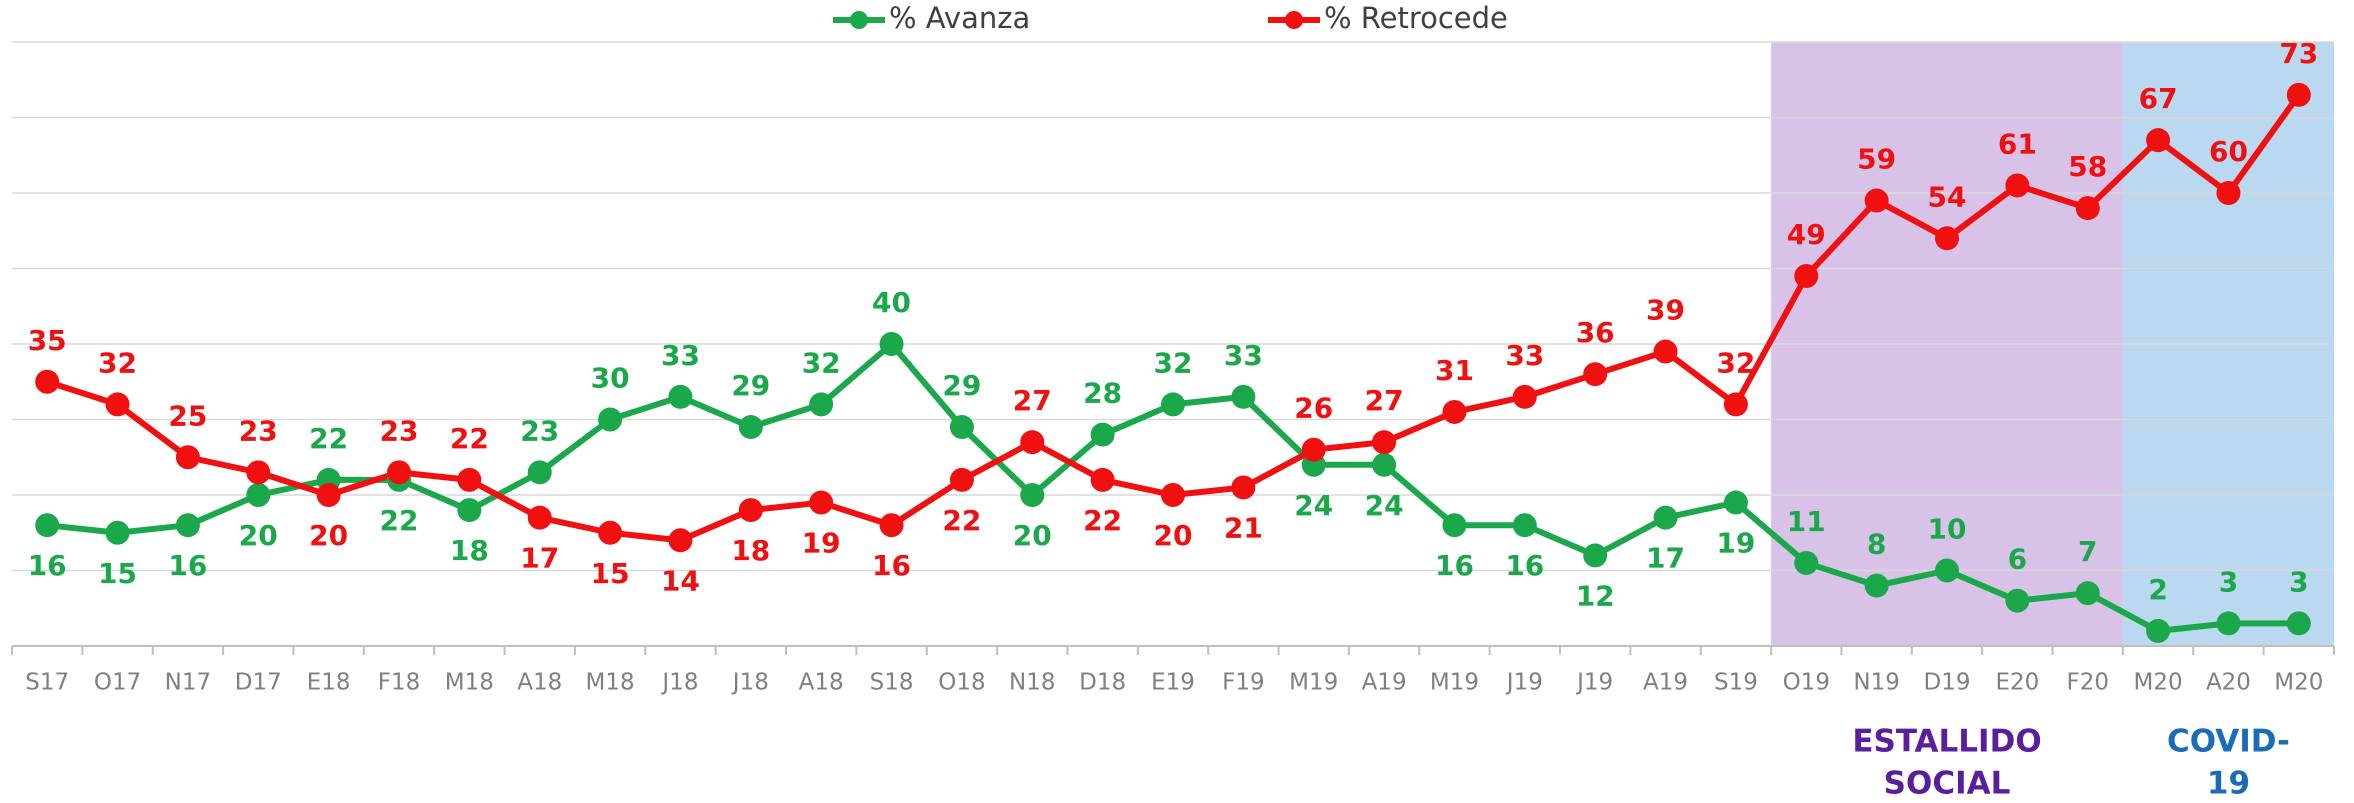  Describe the element at coordinates (610, 573) in the screenshot. I see `data-label: 15` at that location.